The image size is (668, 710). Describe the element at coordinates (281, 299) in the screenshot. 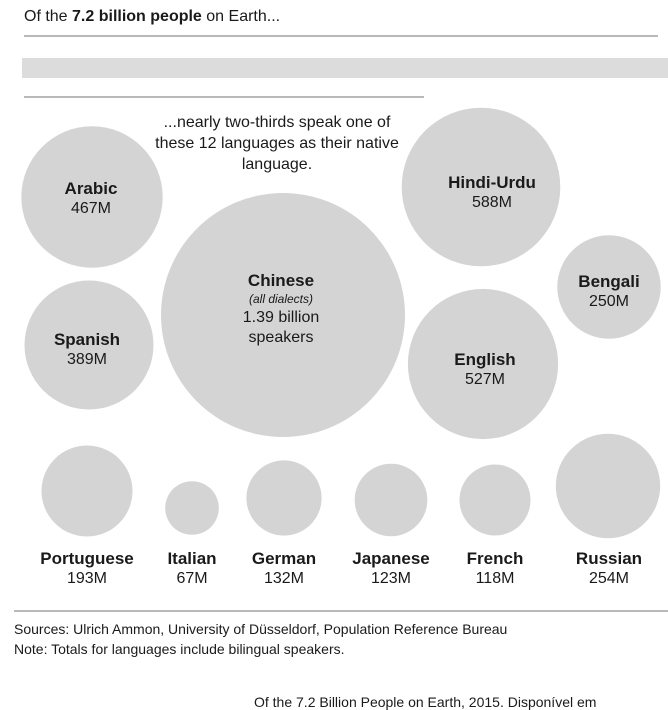

I see `language-note: (all dialects)` at that location.